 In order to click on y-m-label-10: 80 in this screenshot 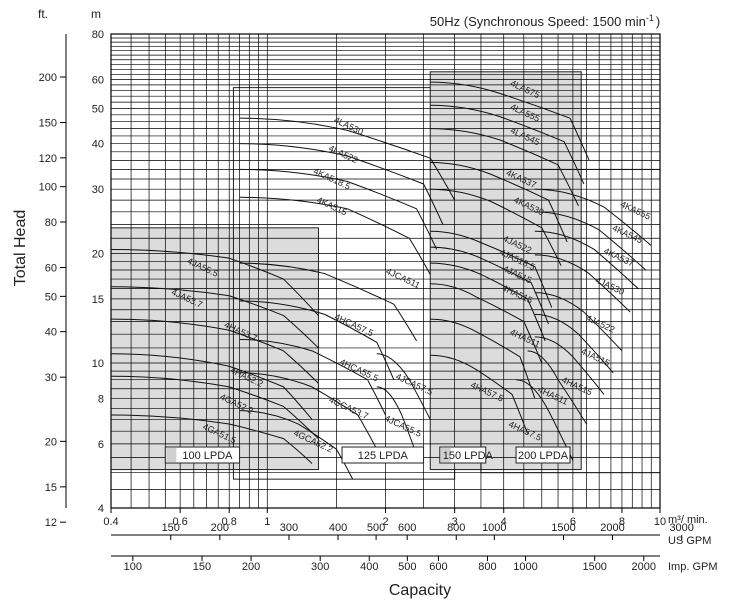, I will do `click(98, 35)`.